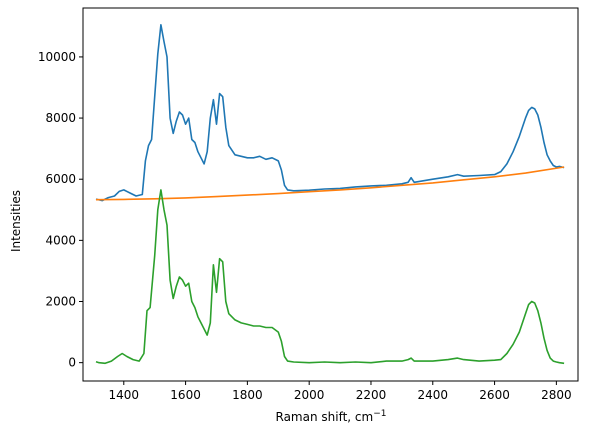 The width and height of the screenshot is (589, 439). What do you see at coordinates (433, 395) in the screenshot?
I see `x-tick-label: 2400` at bounding box center [433, 395].